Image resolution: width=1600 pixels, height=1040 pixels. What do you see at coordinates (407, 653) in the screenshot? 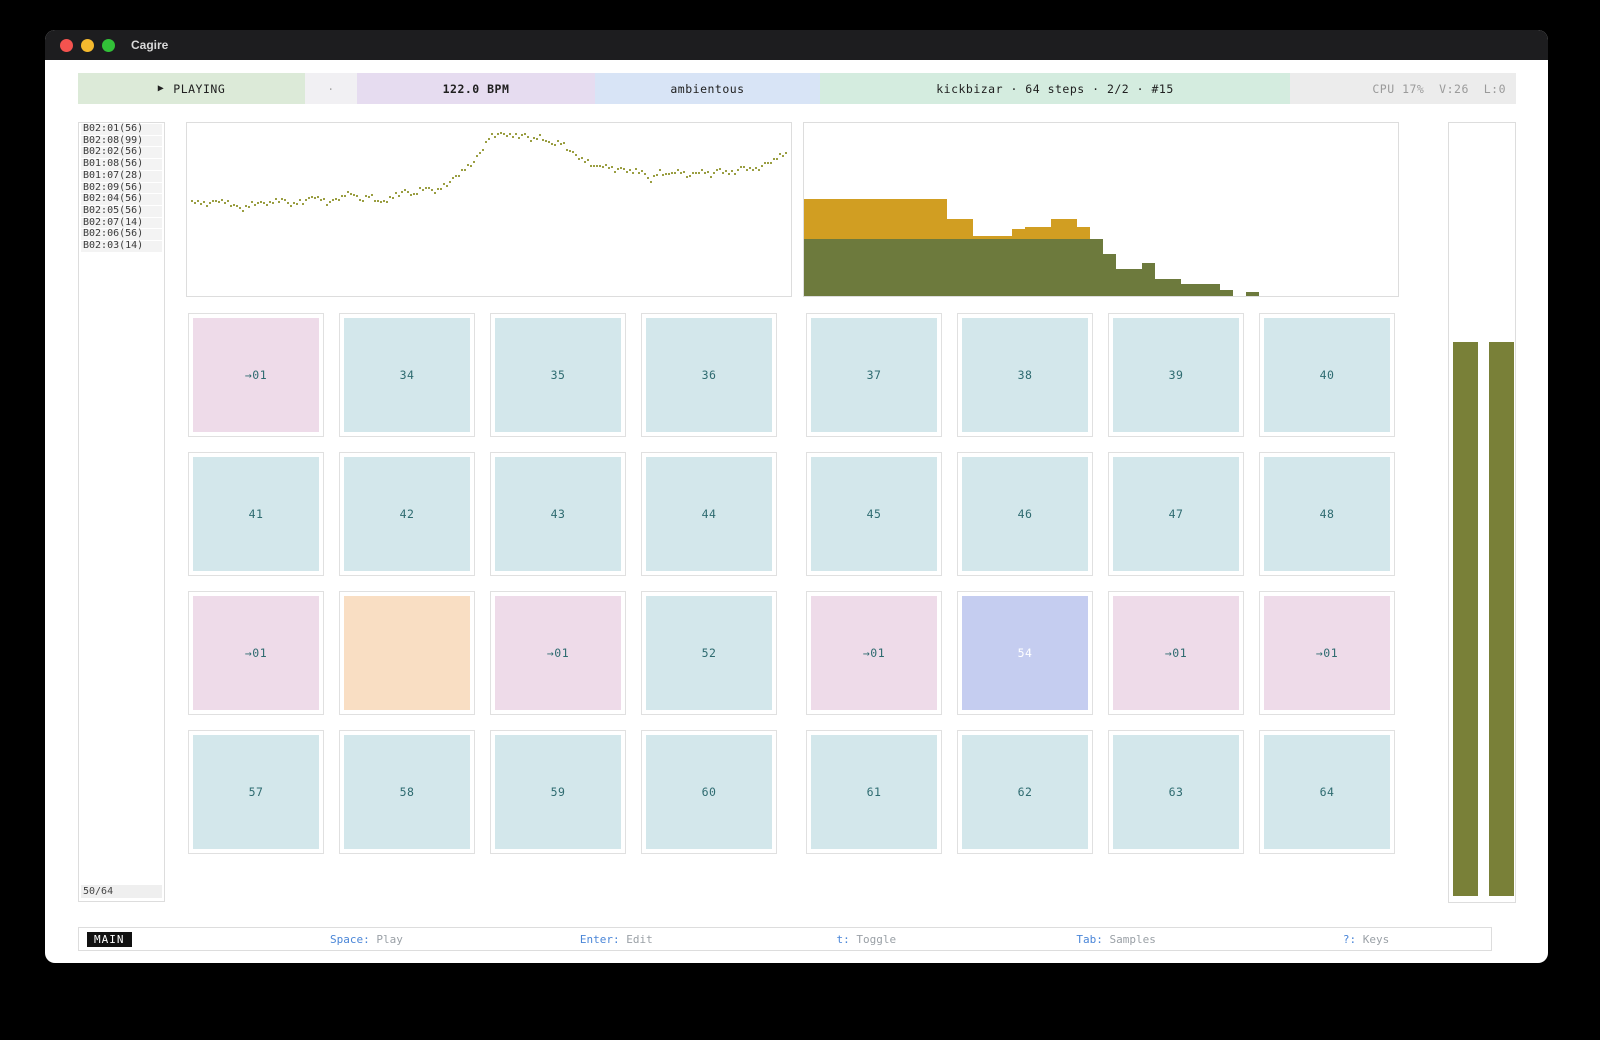
I see `step-cell` at bounding box center [407, 653].